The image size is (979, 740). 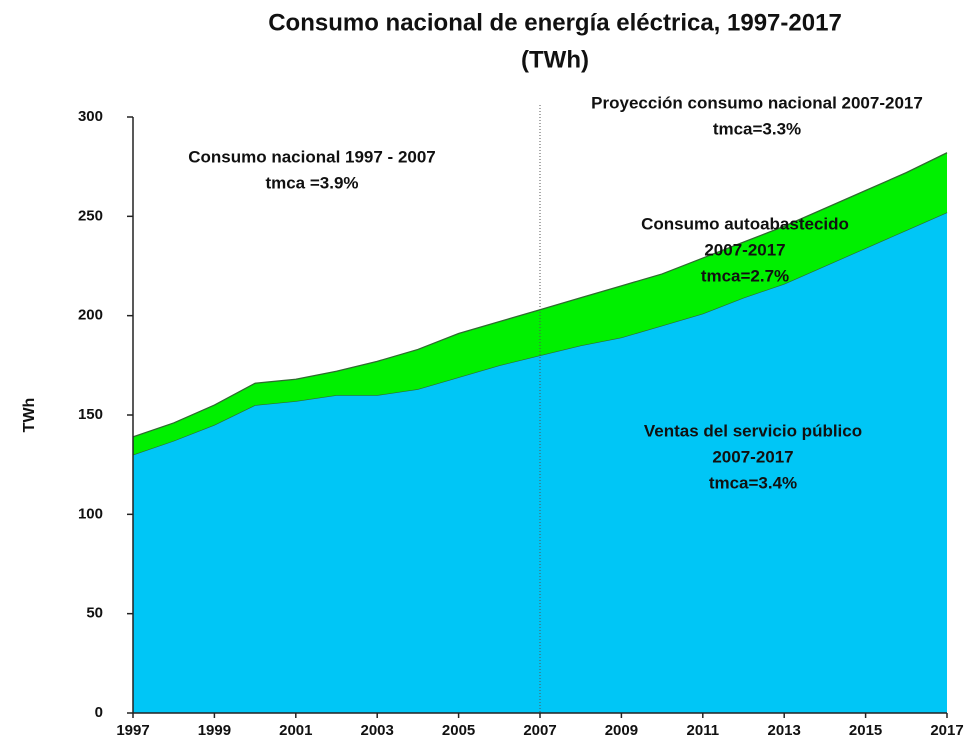 What do you see at coordinates (90, 414) in the screenshot?
I see `y-tick-label: 150` at bounding box center [90, 414].